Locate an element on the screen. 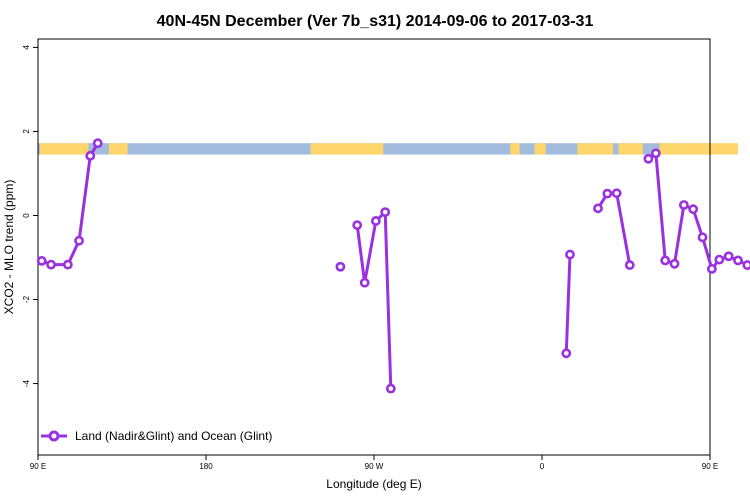 The image size is (750, 500). x-tick-label: 90 W is located at coordinates (374, 466).